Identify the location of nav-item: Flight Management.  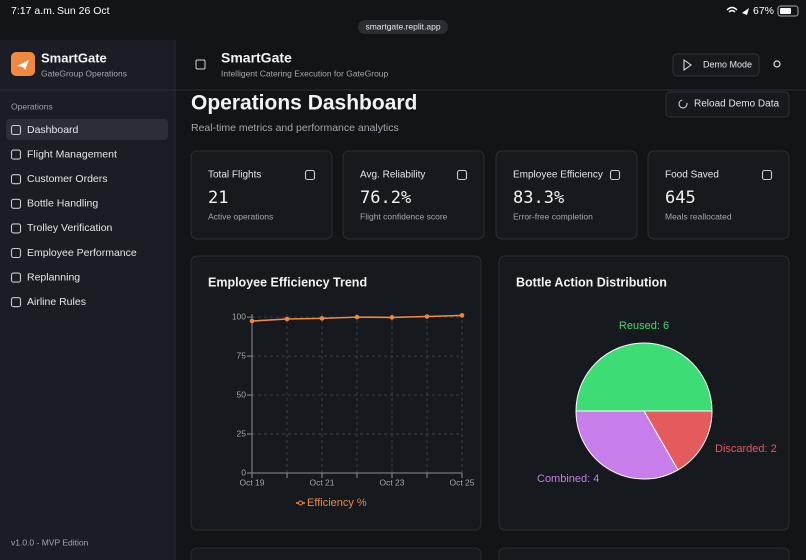
(72, 154).